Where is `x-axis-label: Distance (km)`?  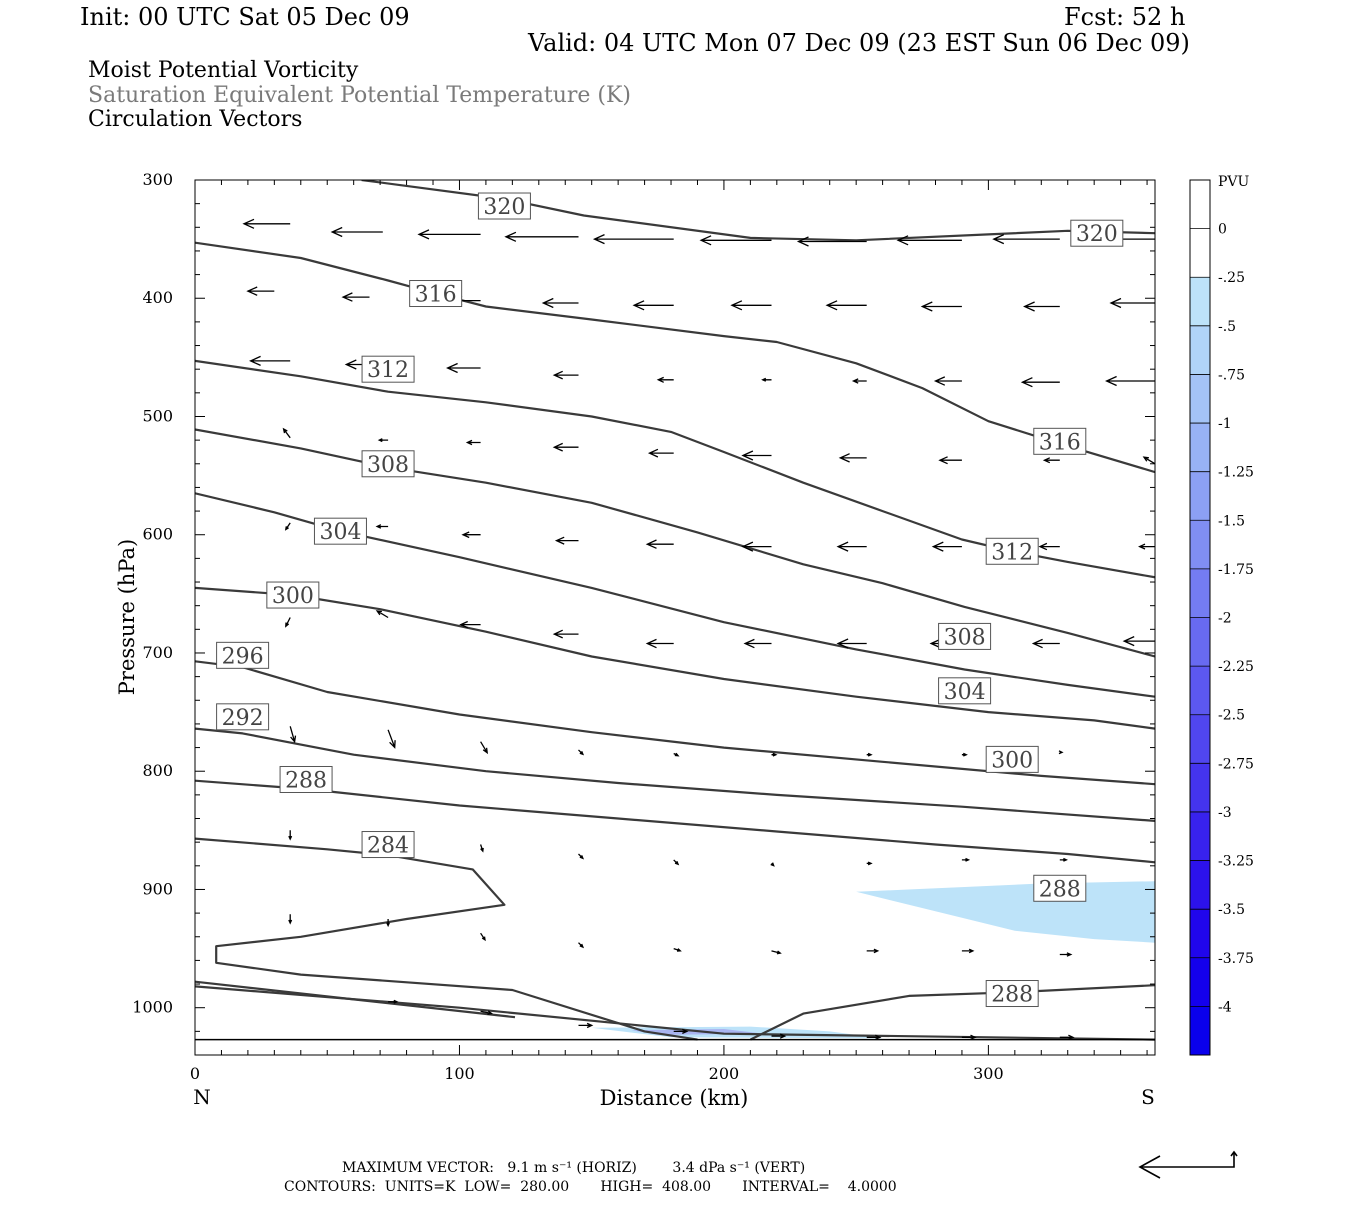 x-axis-label: Distance (km) is located at coordinates (674, 1098).